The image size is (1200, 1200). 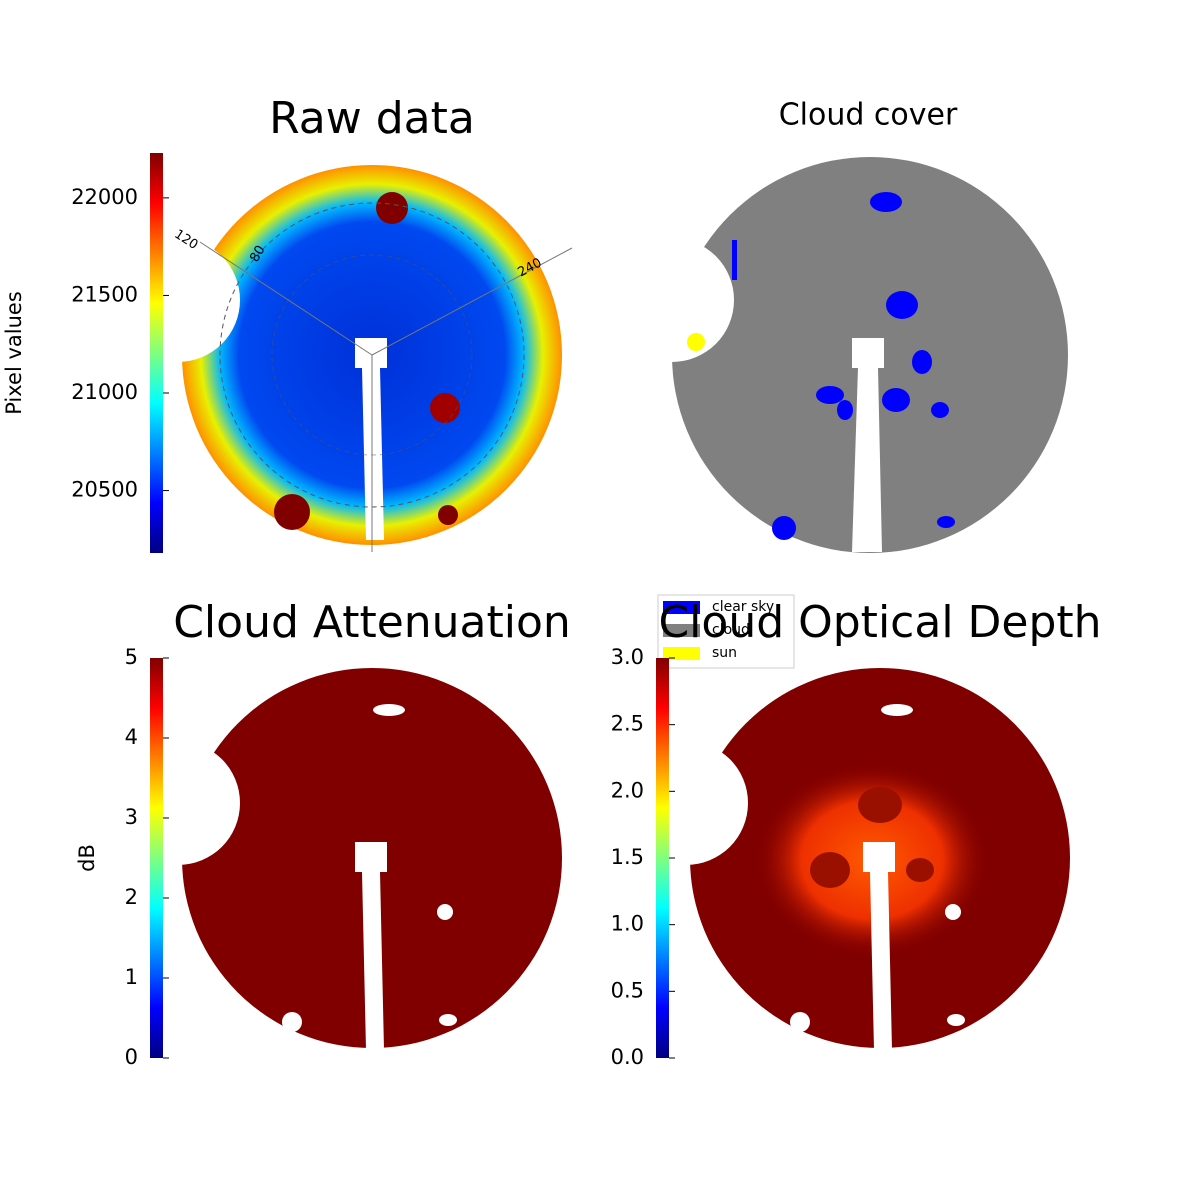 I want to click on colorbar-tick-label: 1, so click(x=131, y=977).